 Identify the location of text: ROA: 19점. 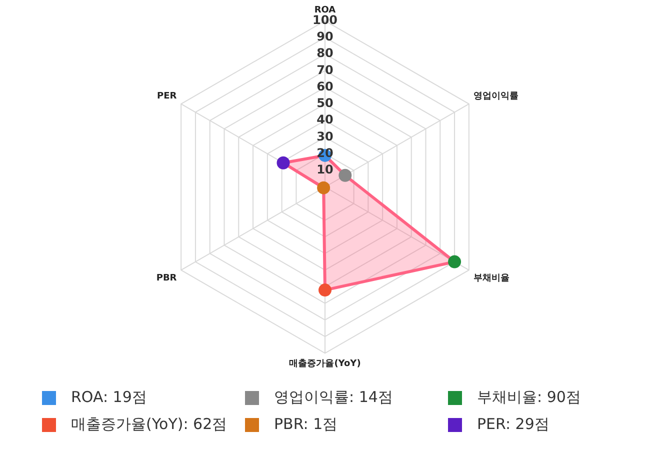
(109, 397).